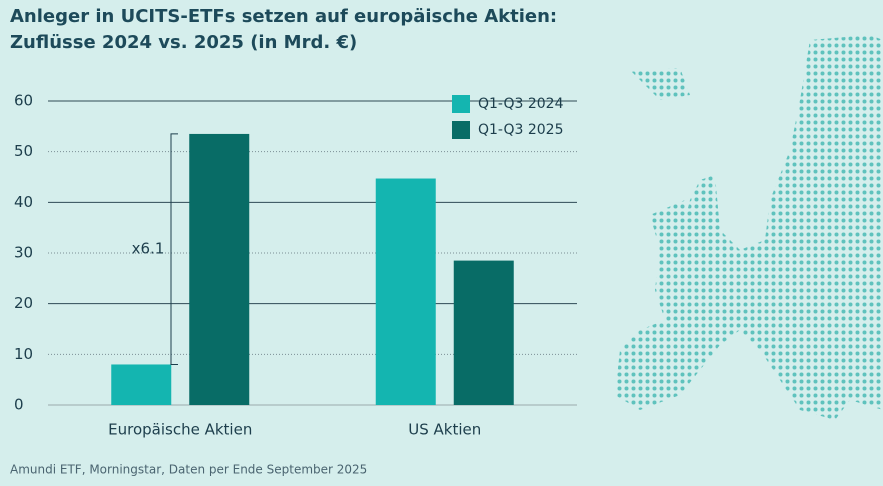 Image resolution: width=883 pixels, height=486 pixels. I want to click on x-tick-label: Europäische Aktien, so click(180, 430).